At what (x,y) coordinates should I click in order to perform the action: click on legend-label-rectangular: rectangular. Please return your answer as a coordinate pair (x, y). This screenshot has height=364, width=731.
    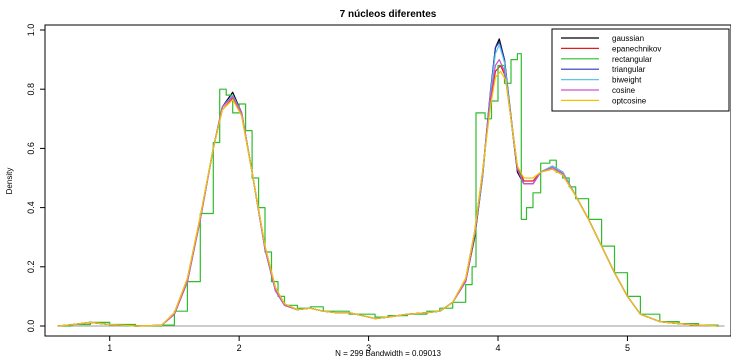
    Looking at the image, I should click on (632, 59).